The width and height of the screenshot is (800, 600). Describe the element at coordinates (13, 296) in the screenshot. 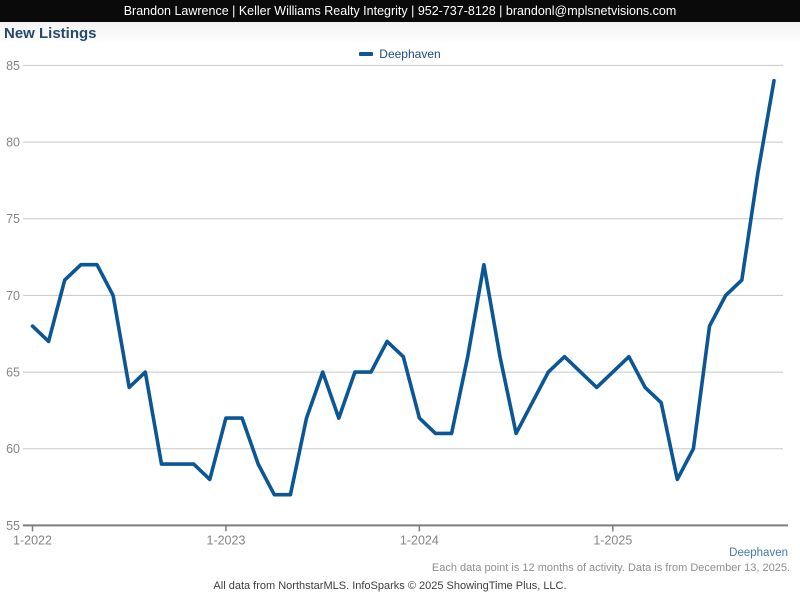

I see `y-axis-tick-label: 70` at that location.